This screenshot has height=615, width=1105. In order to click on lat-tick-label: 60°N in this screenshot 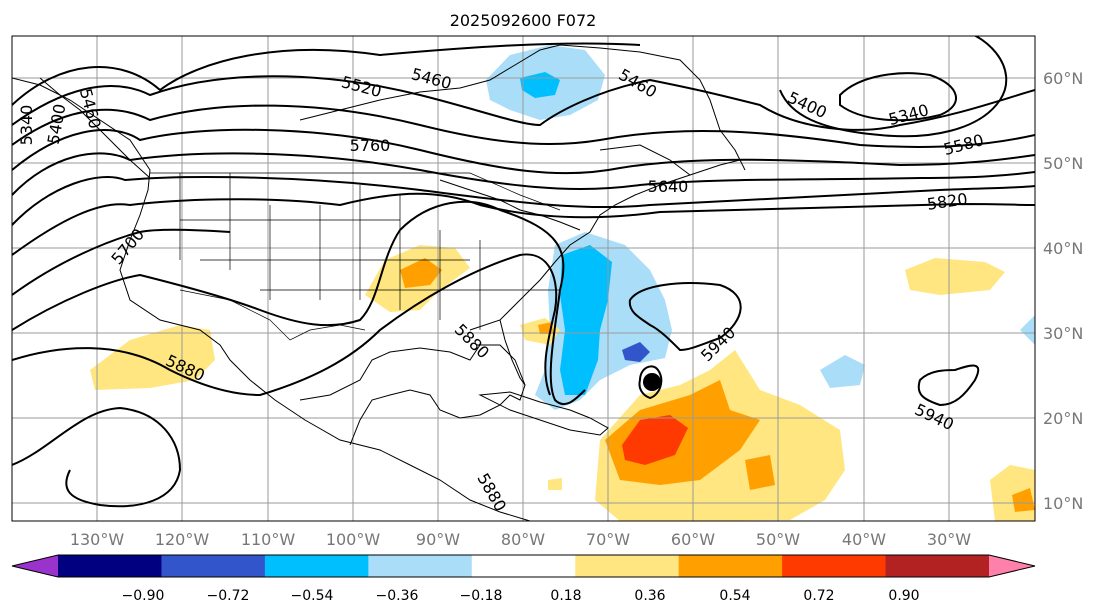, I will do `click(1063, 78)`.